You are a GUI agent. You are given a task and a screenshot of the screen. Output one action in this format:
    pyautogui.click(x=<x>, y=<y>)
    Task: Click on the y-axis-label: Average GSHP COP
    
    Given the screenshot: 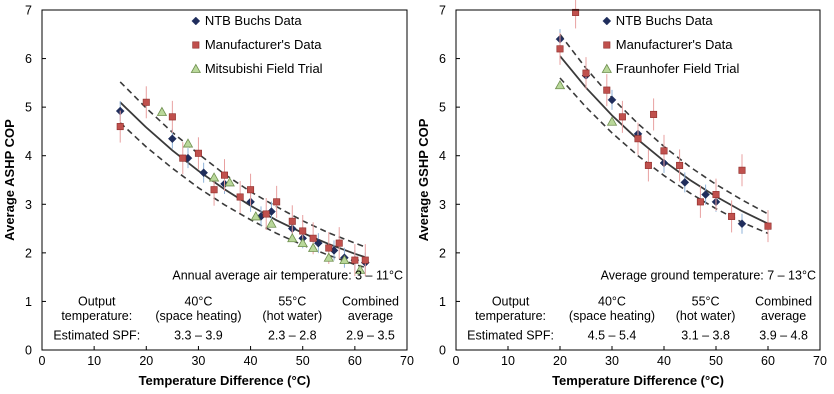 What is the action you would take?
    pyautogui.click(x=423, y=179)
    